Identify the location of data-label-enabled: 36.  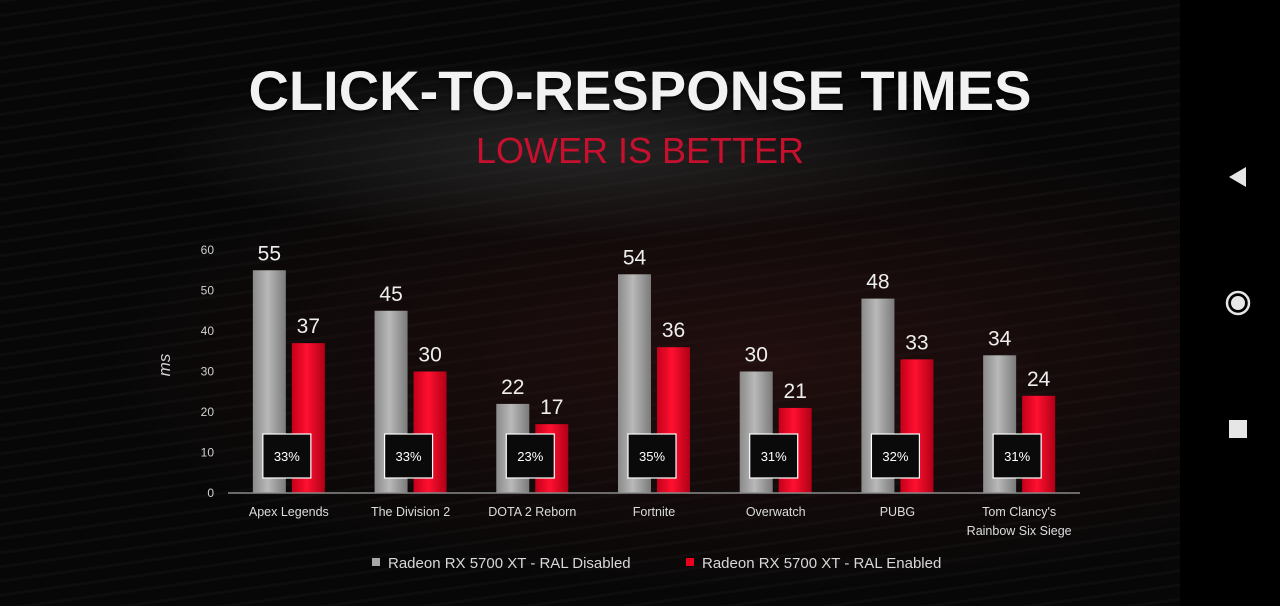
(673, 330).